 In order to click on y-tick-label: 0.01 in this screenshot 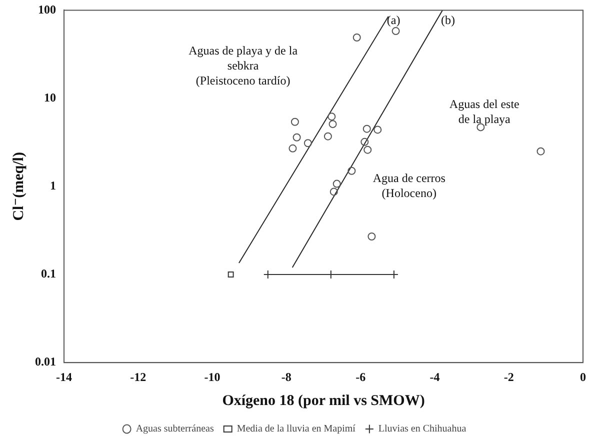, I will do `click(45, 361)`.